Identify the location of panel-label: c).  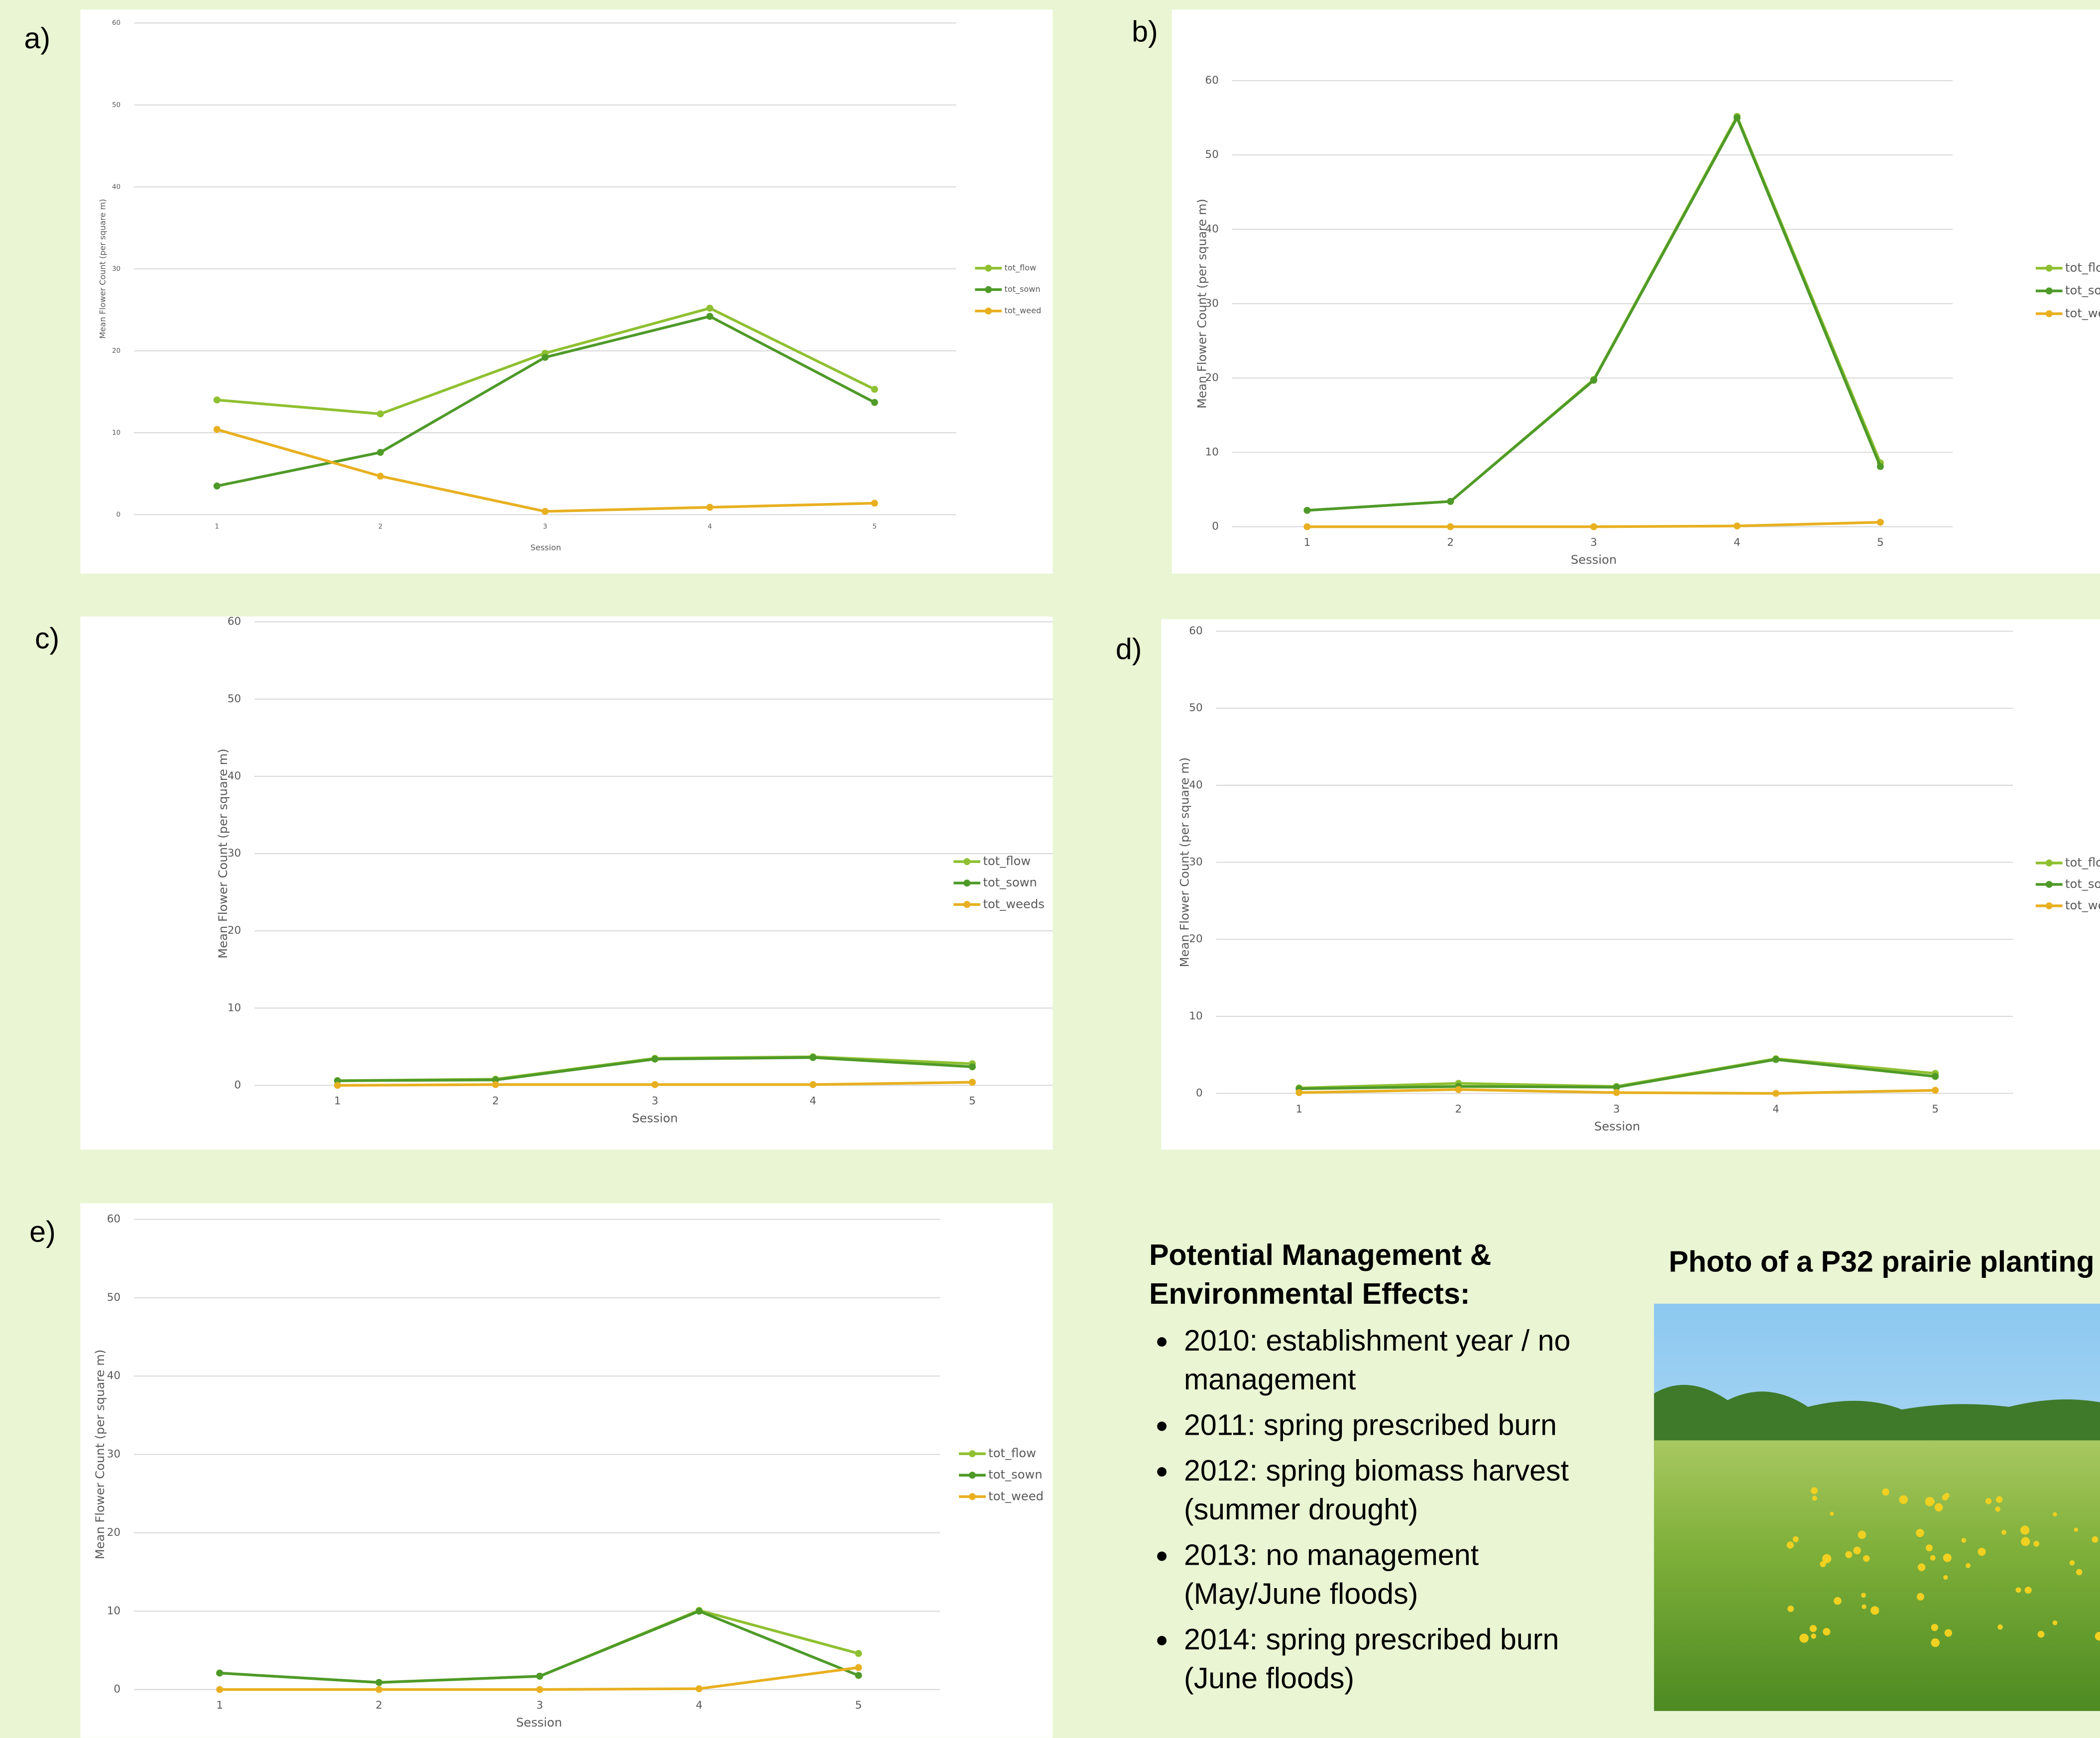
(47, 638).